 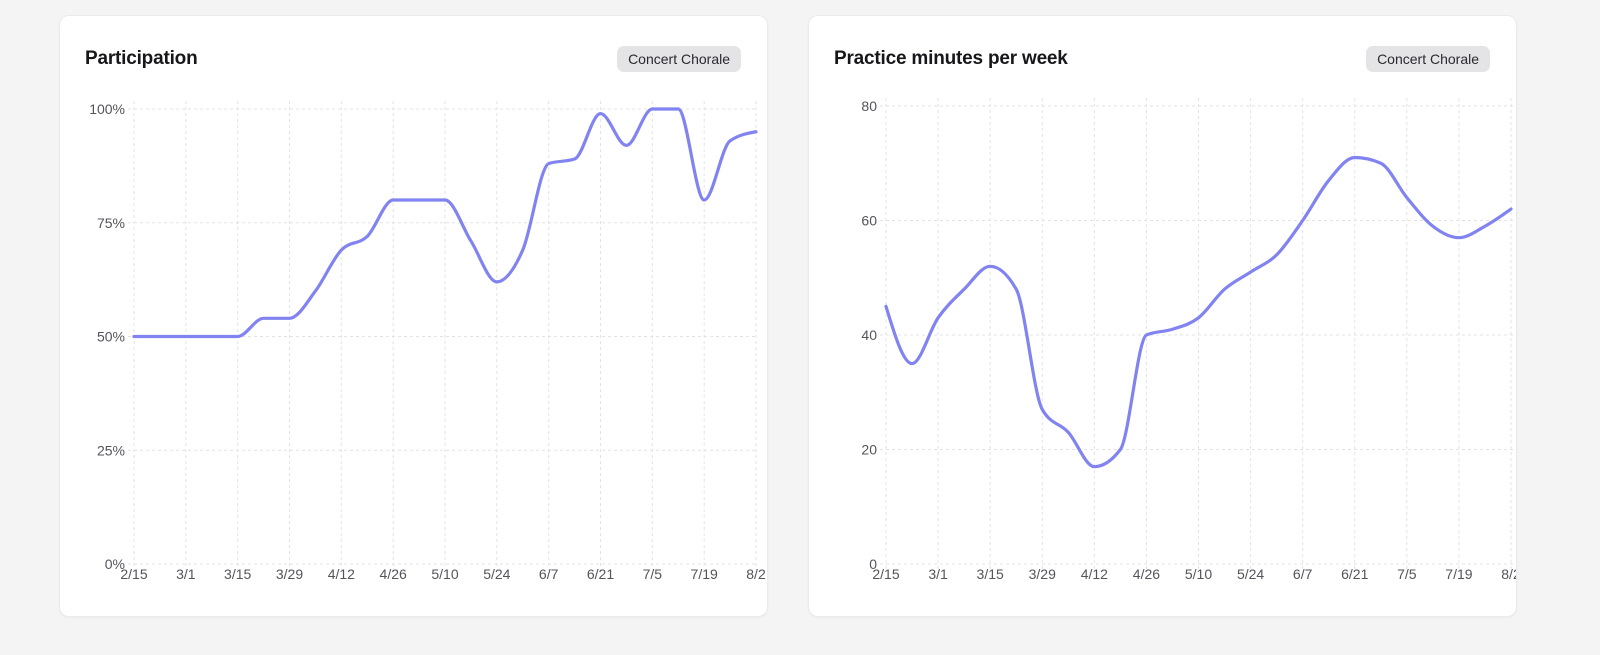 I want to click on y-axis-tick-label: 50%, so click(x=111, y=337).